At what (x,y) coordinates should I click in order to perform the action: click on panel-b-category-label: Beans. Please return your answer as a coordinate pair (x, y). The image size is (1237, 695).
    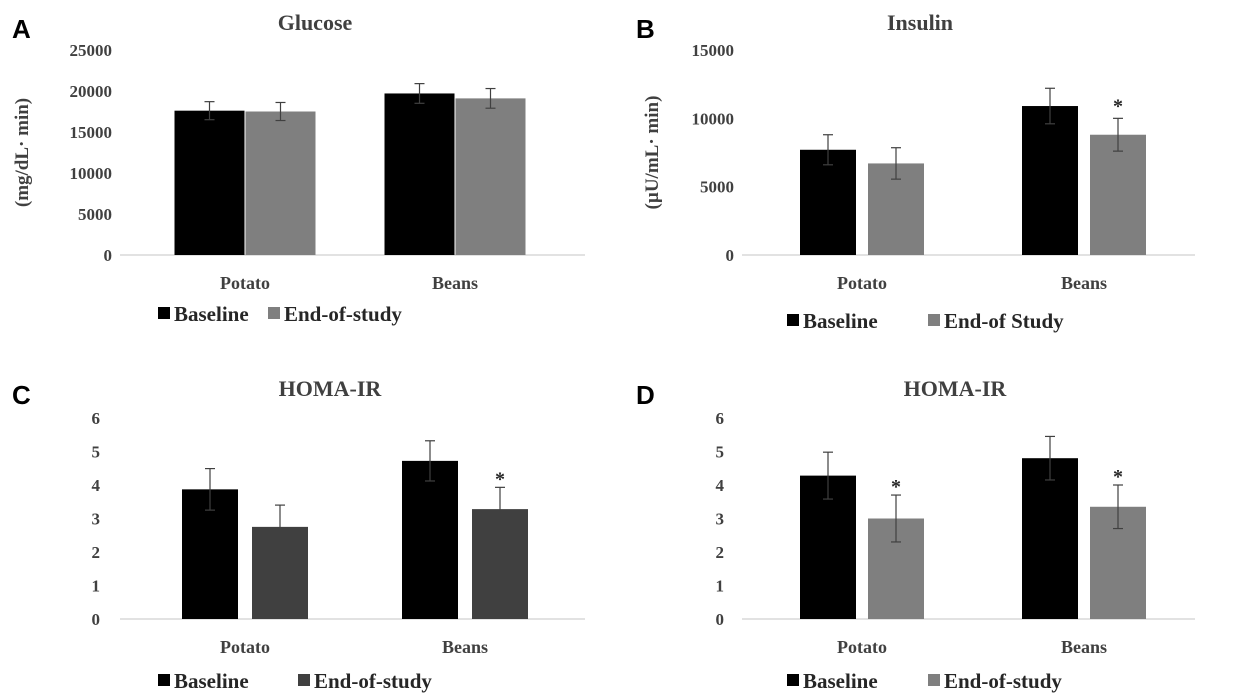
    Looking at the image, I should click on (1084, 283).